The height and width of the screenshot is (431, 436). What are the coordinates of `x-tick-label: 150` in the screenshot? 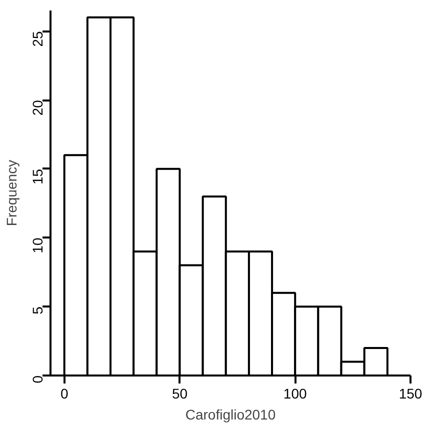 It's located at (410, 394).